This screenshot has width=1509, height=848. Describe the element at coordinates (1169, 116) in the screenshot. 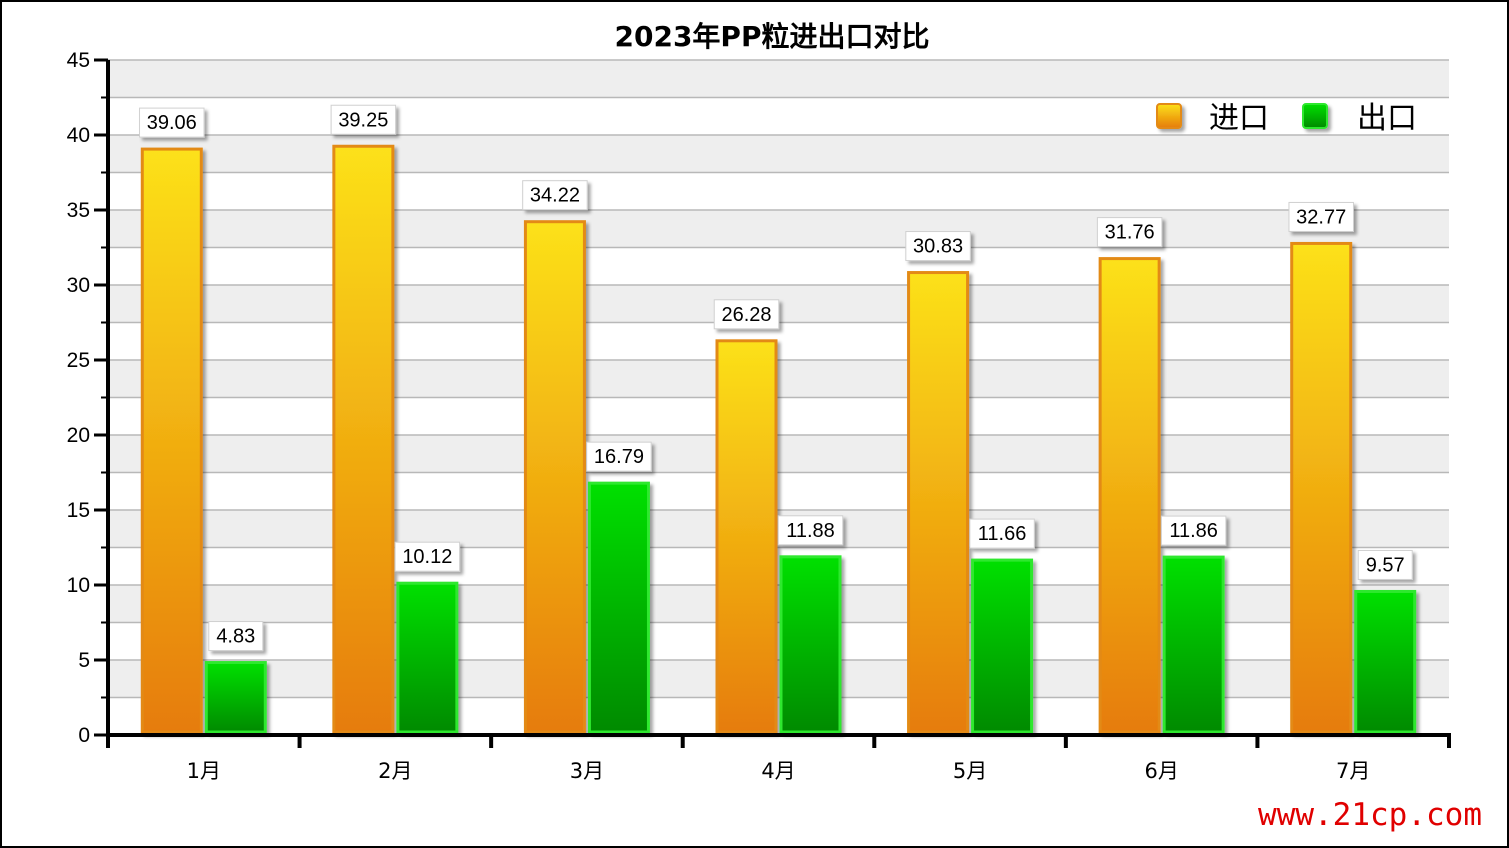

I see `legend-swatch-import` at that location.